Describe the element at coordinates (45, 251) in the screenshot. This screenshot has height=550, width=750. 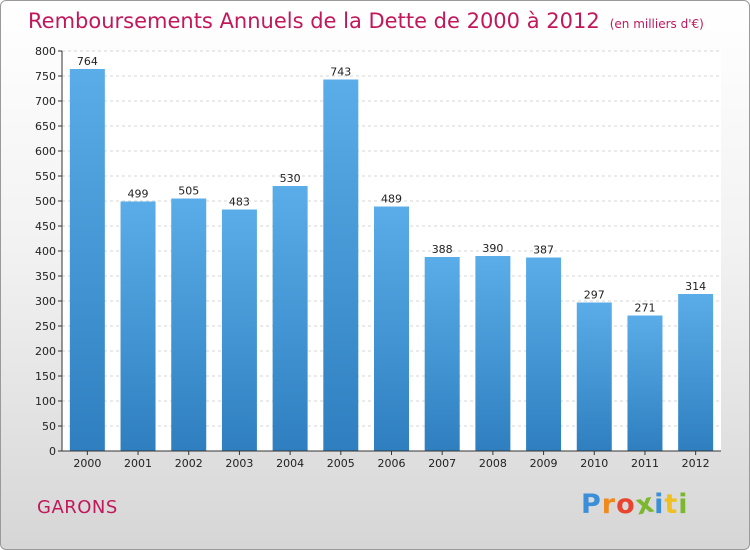
I see `y-tick-label: 400` at that location.